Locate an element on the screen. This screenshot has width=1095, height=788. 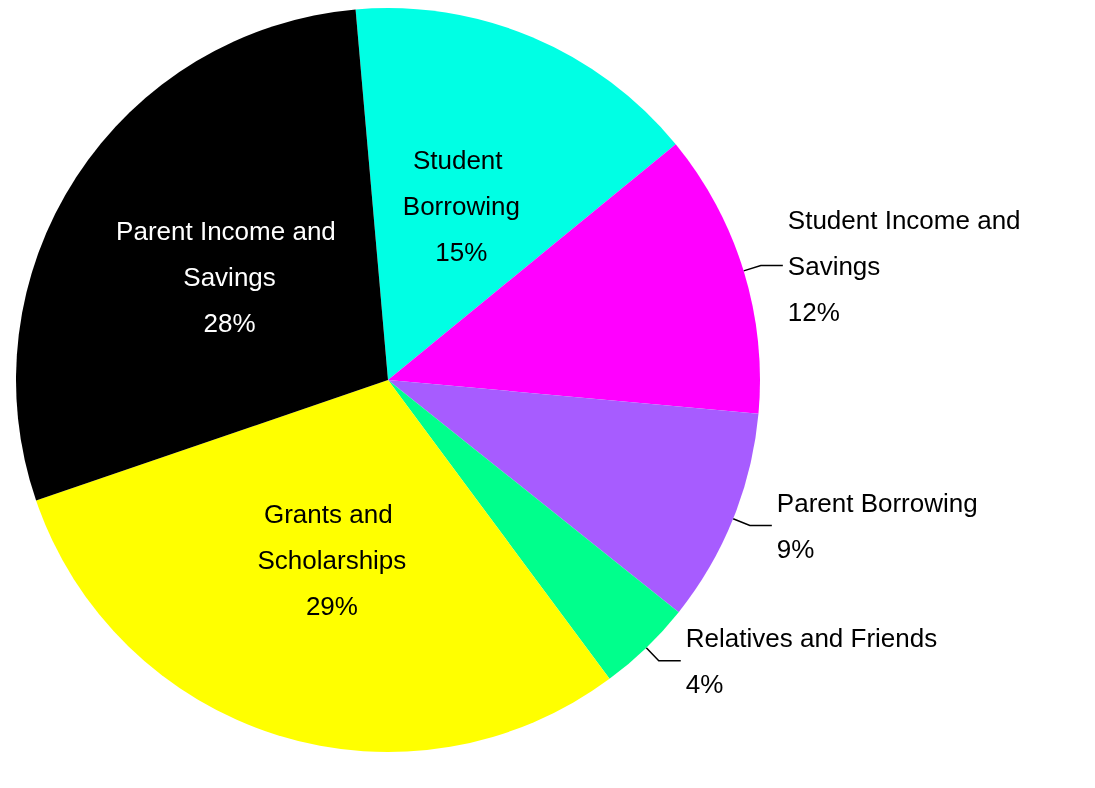
data-label: 28% is located at coordinates (229, 322).